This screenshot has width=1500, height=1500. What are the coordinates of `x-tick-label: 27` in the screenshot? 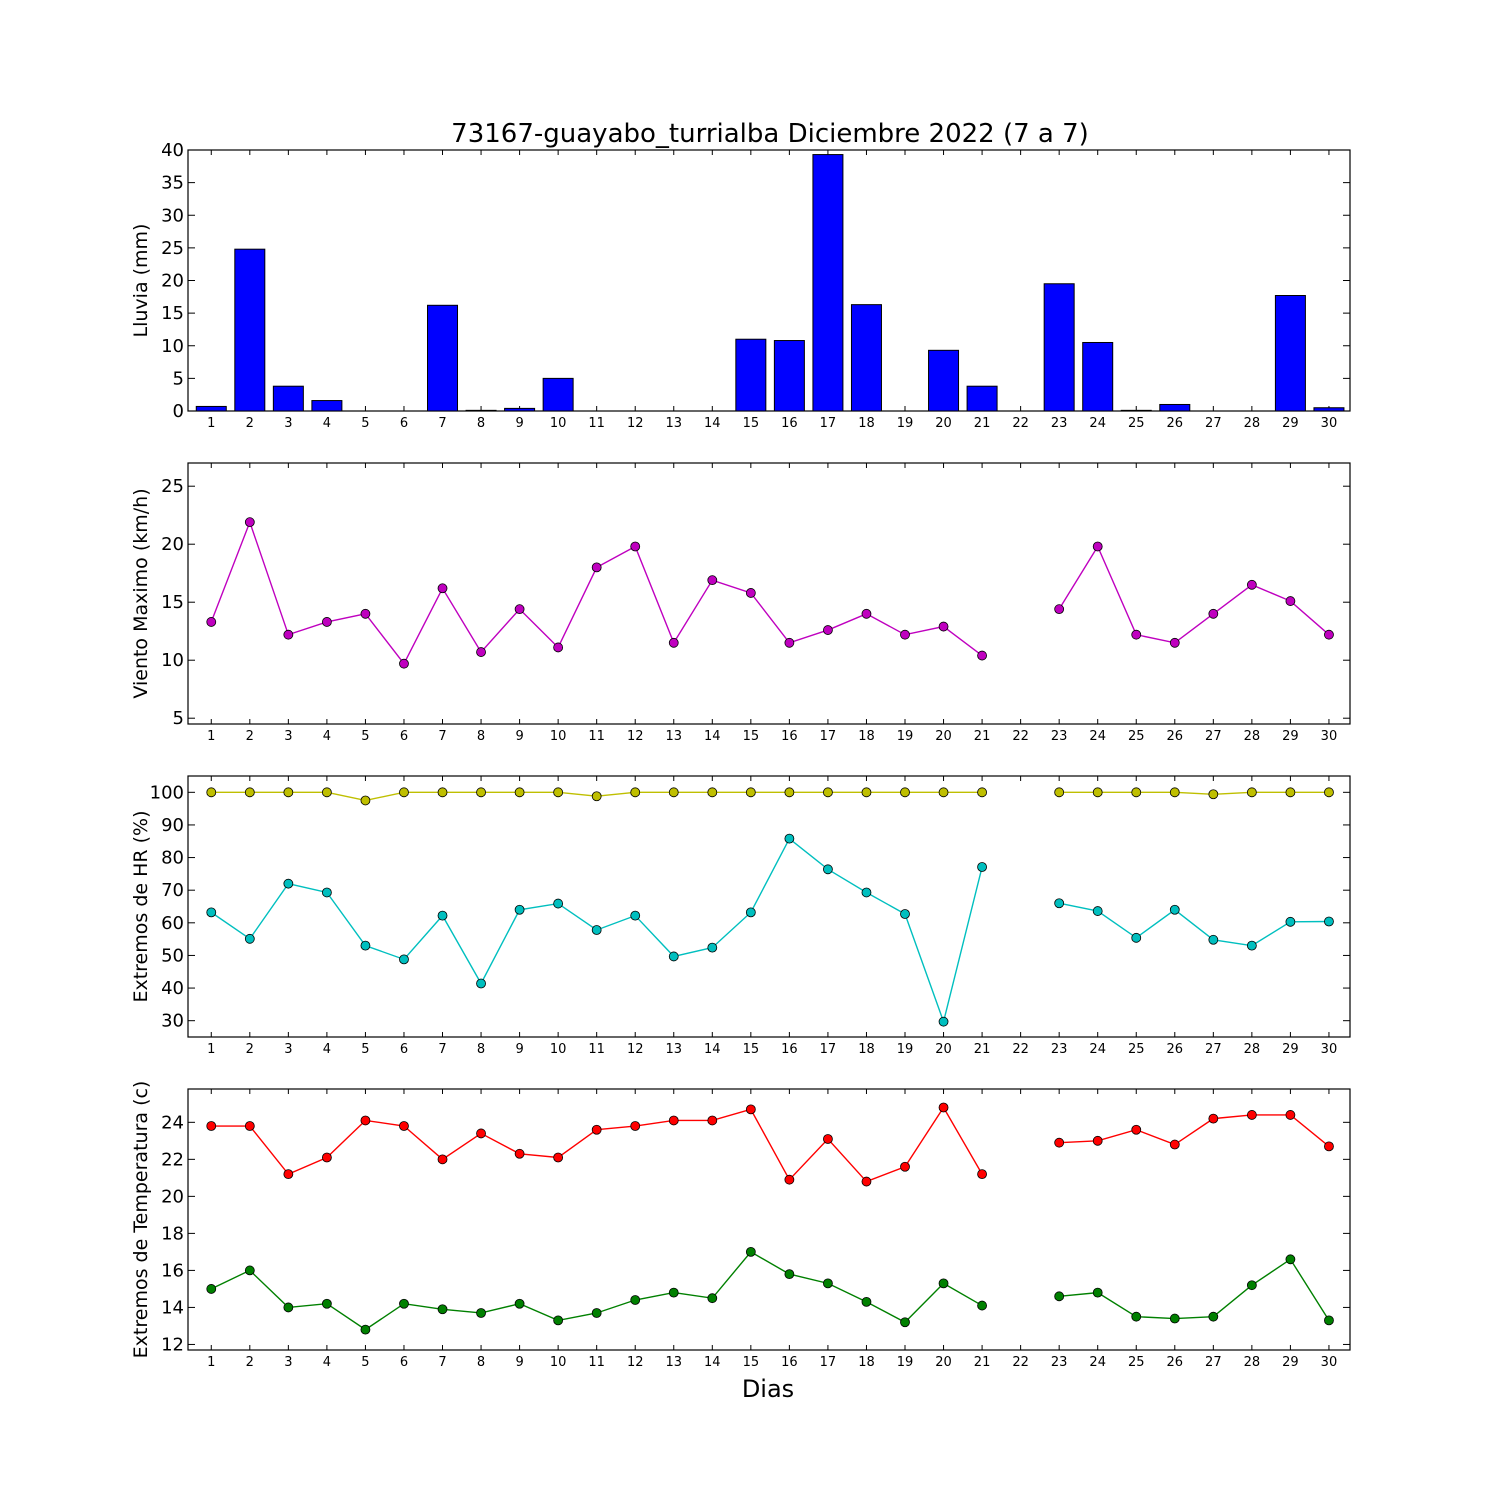 It's located at (1213, 423).